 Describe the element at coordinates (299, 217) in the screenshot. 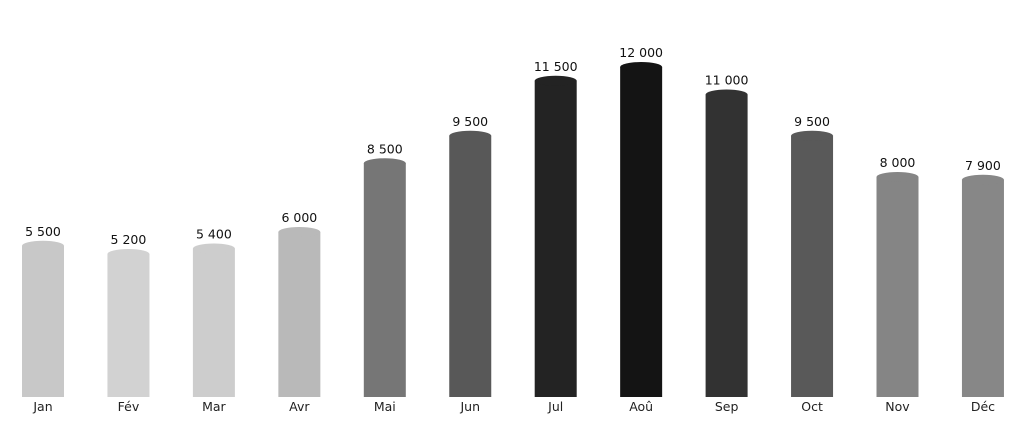

I see `value-label-Avr: 6 000` at that location.